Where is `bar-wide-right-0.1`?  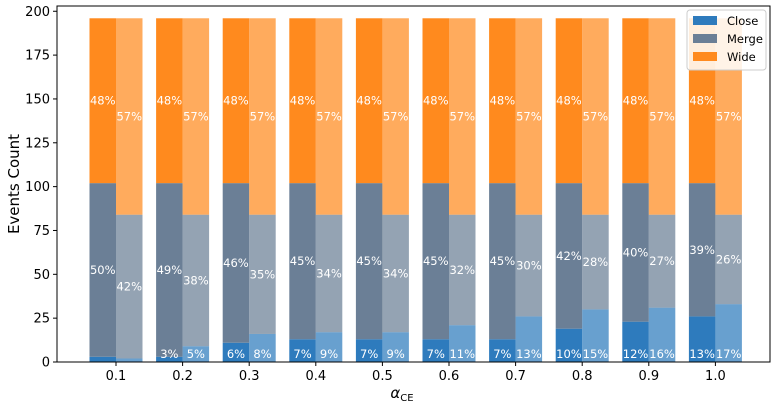
bar-wide-right-0.1 is located at coordinates (129, 116).